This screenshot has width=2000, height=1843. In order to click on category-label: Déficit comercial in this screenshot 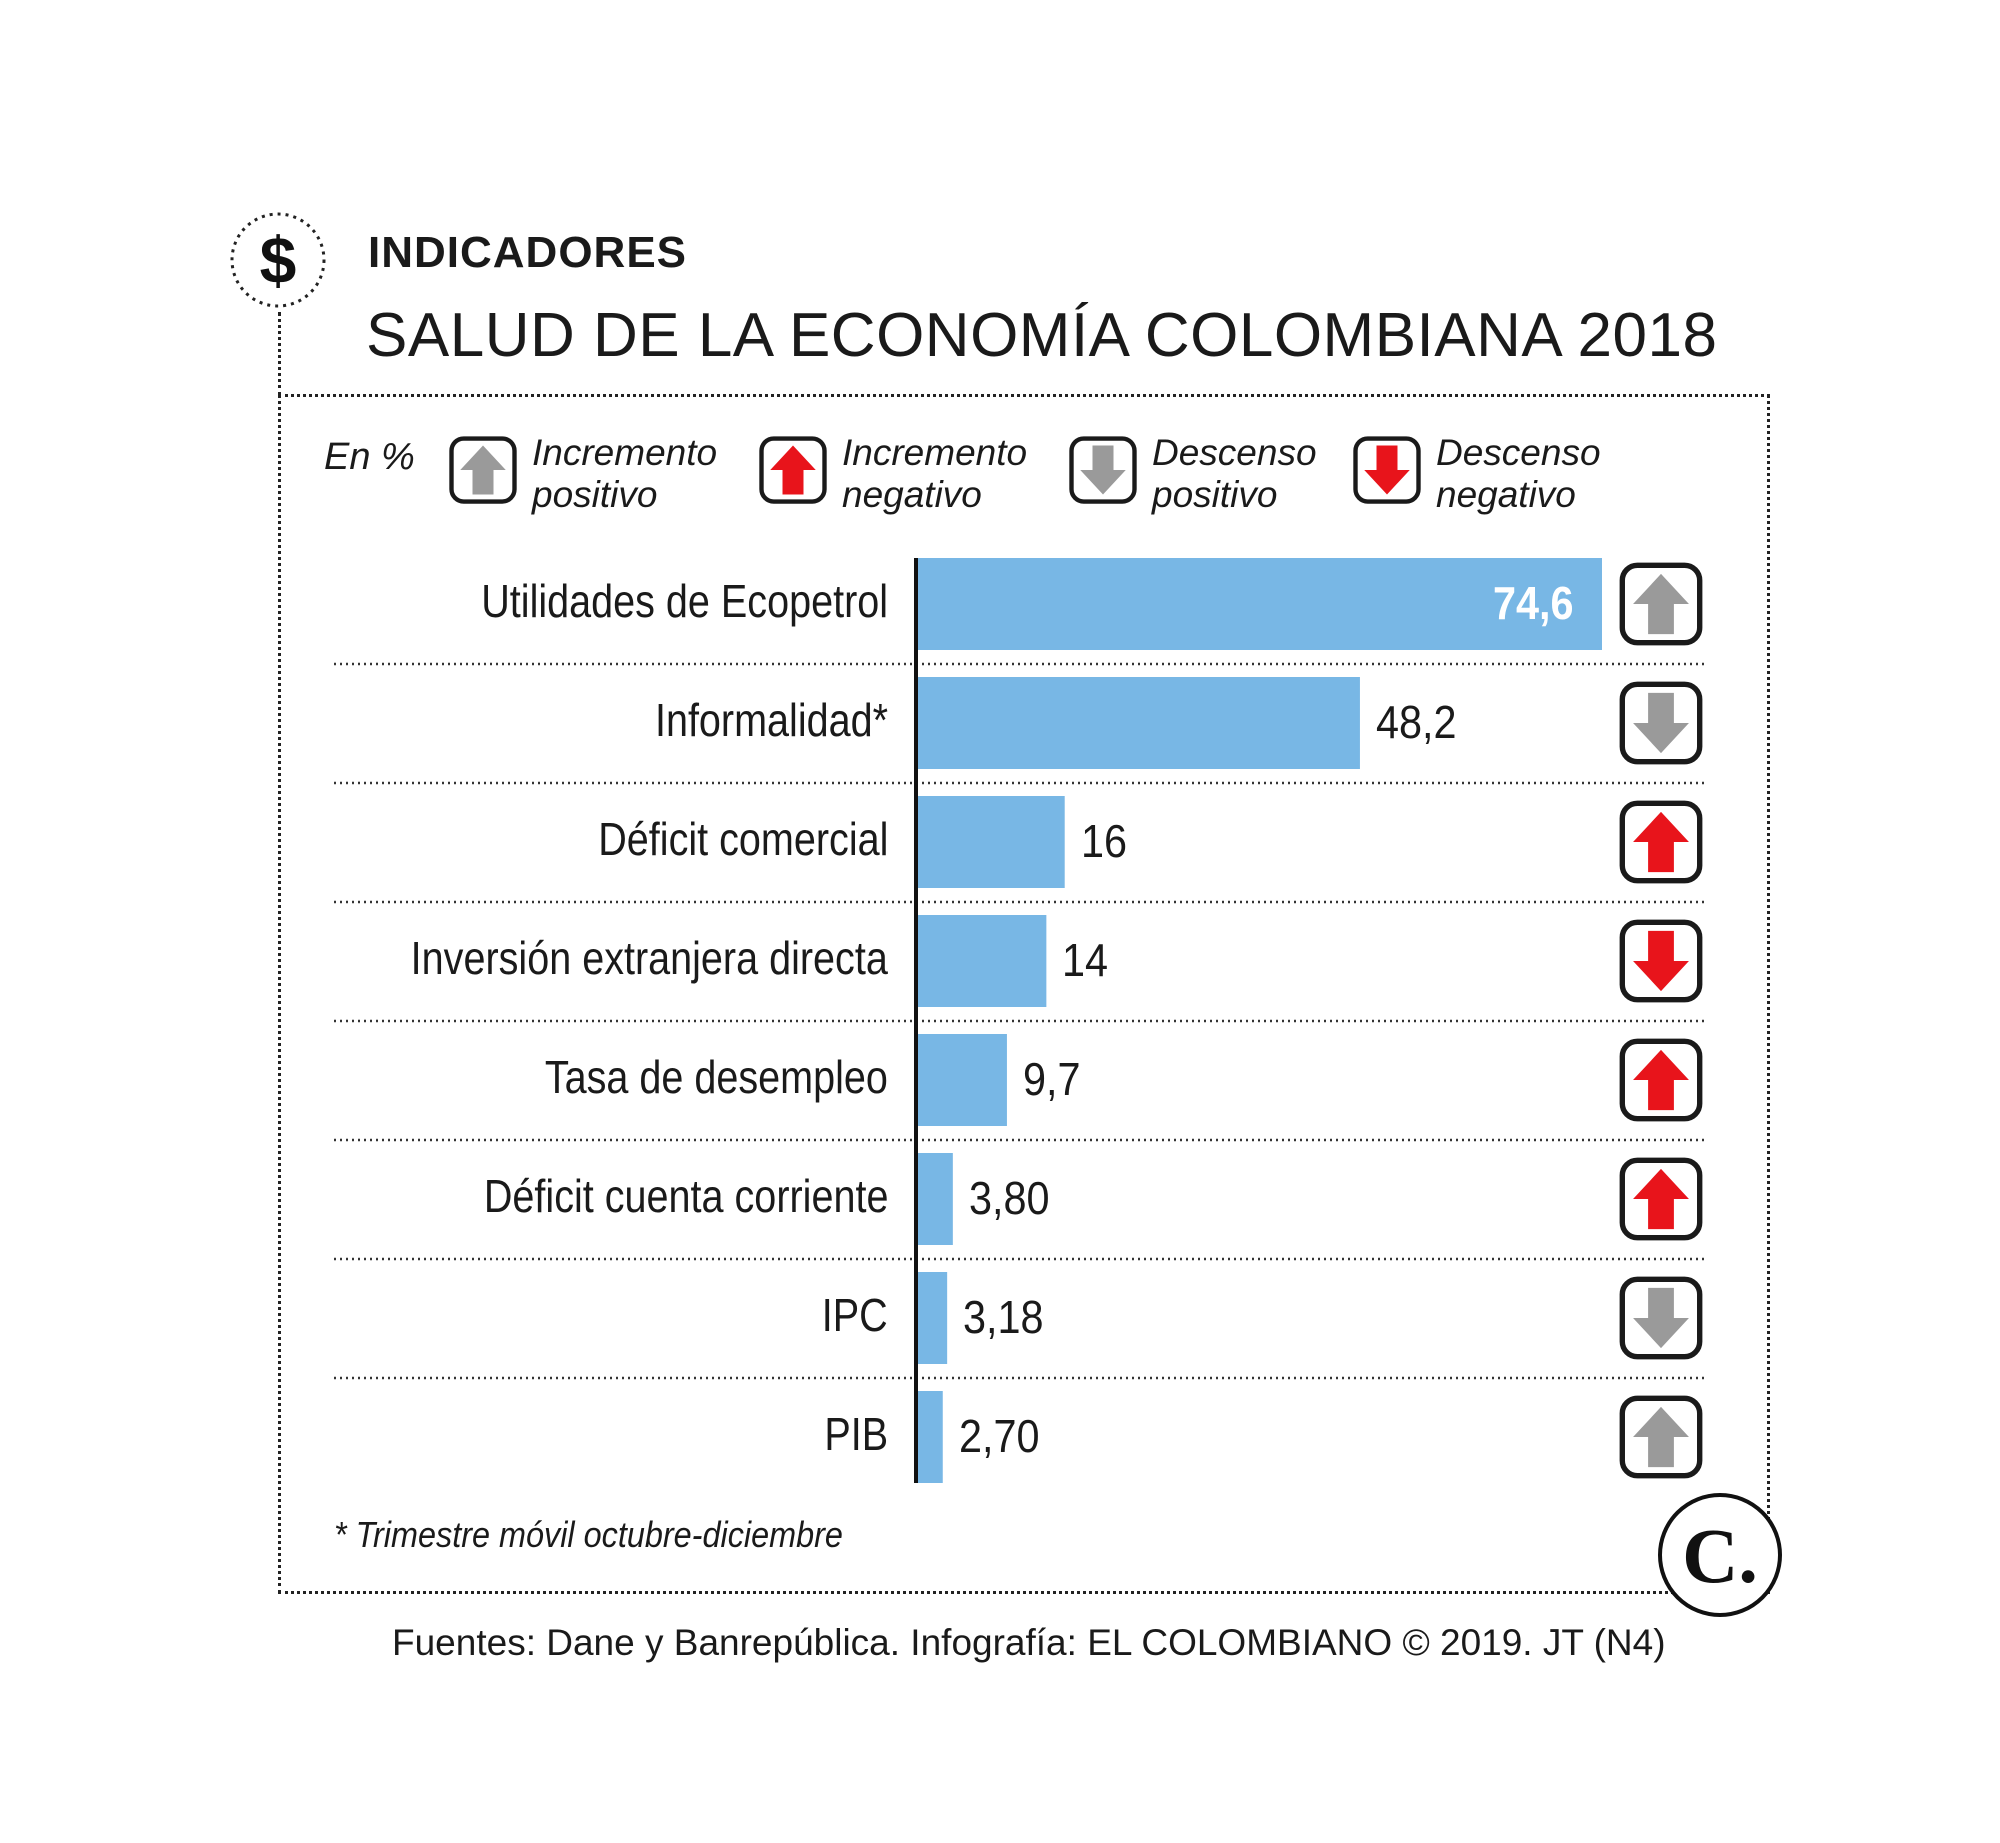, I will do `click(742, 839)`.